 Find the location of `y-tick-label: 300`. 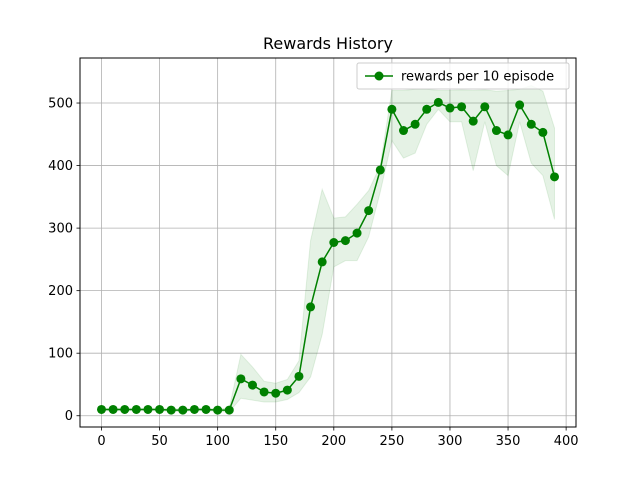

y-tick-label: 300 is located at coordinates (60, 229).